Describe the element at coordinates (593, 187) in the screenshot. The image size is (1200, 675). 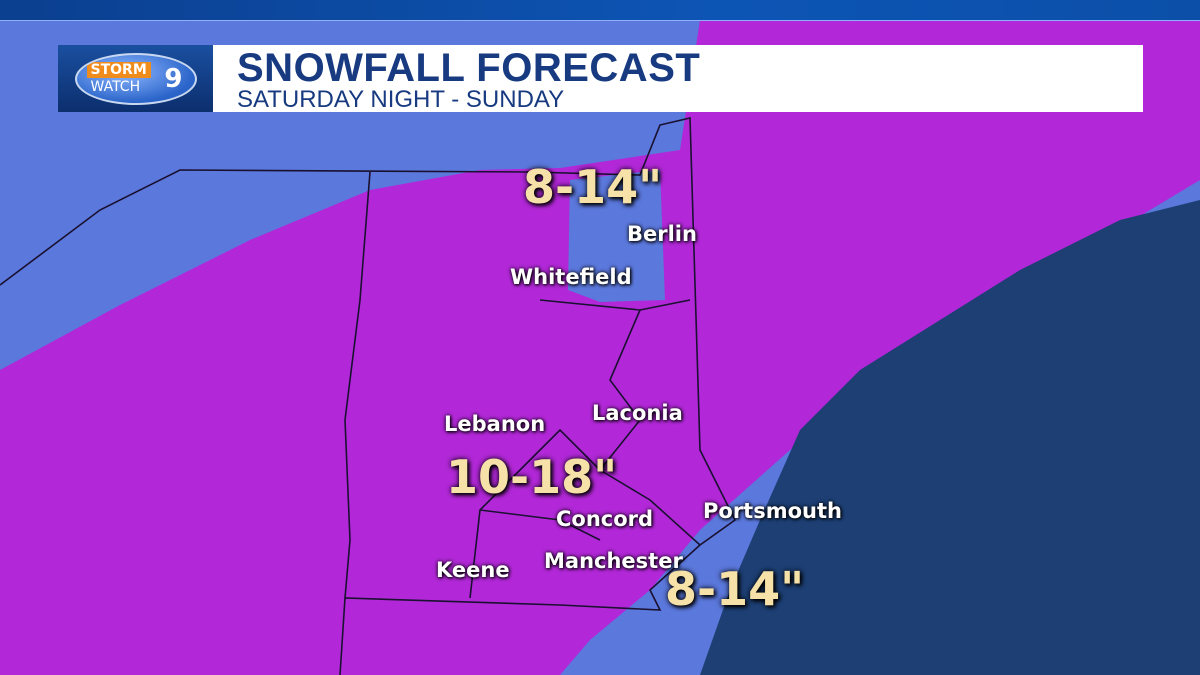
I see `amount-north: 8-14"` at that location.